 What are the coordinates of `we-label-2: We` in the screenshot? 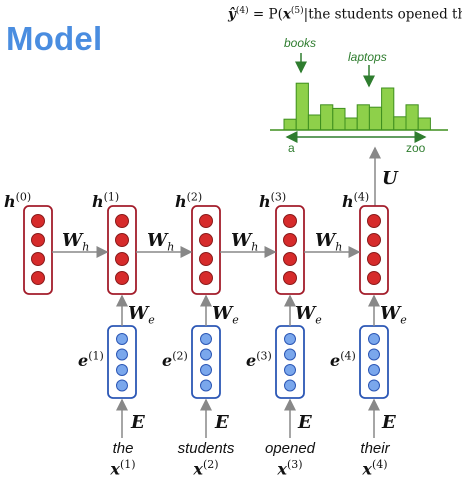 It's located at (225, 315).